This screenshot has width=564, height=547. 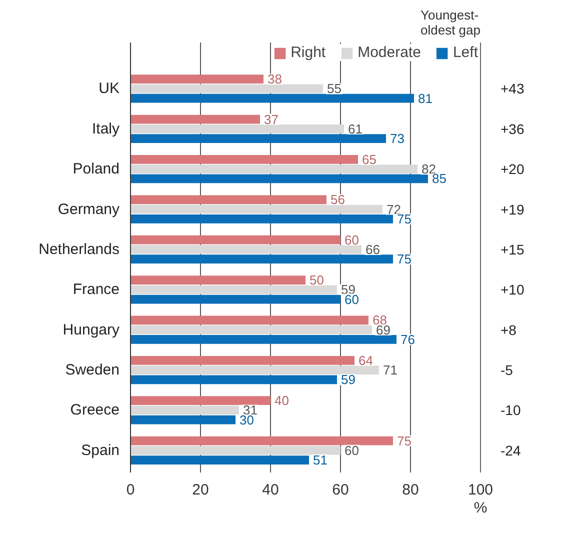 I want to click on data-label: 38, so click(x=275, y=79).